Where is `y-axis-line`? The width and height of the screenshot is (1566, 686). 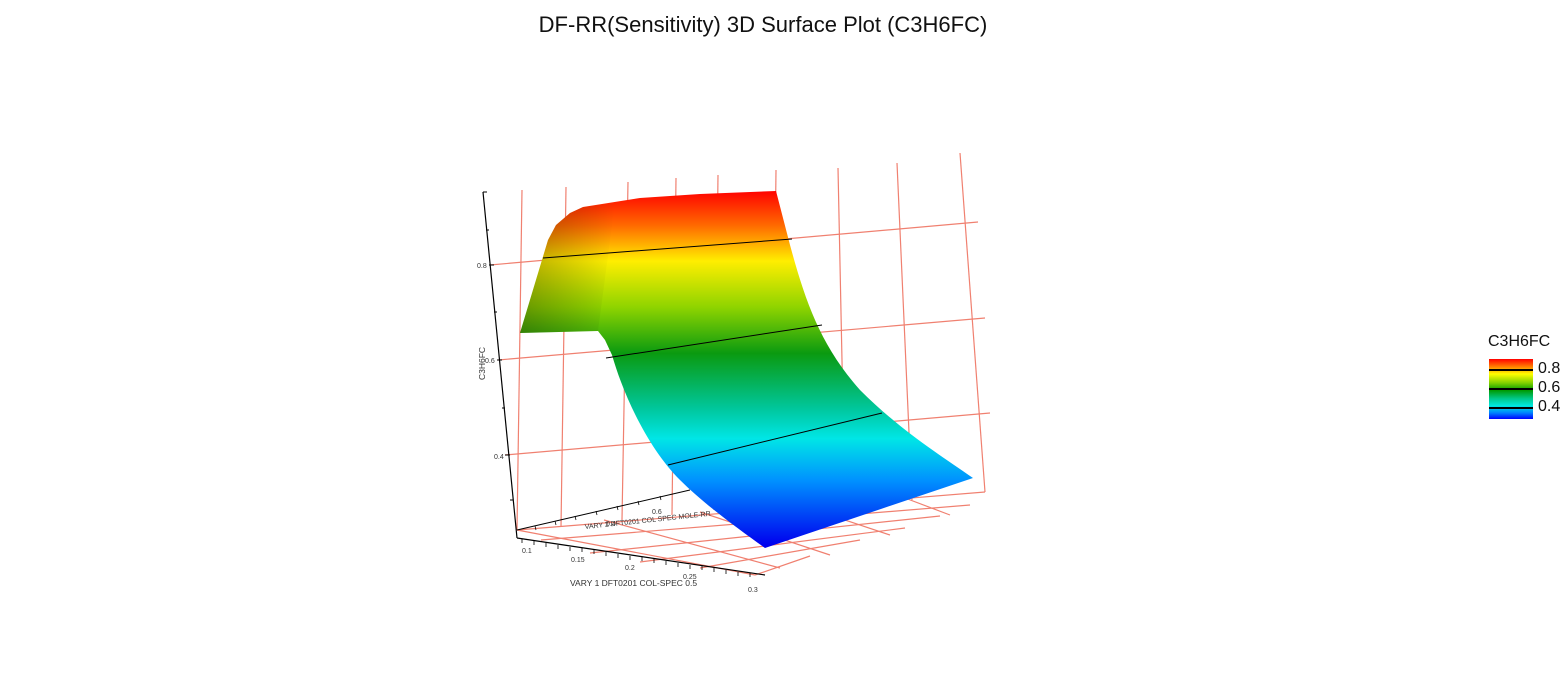 y-axis-line is located at coordinates (603, 510).